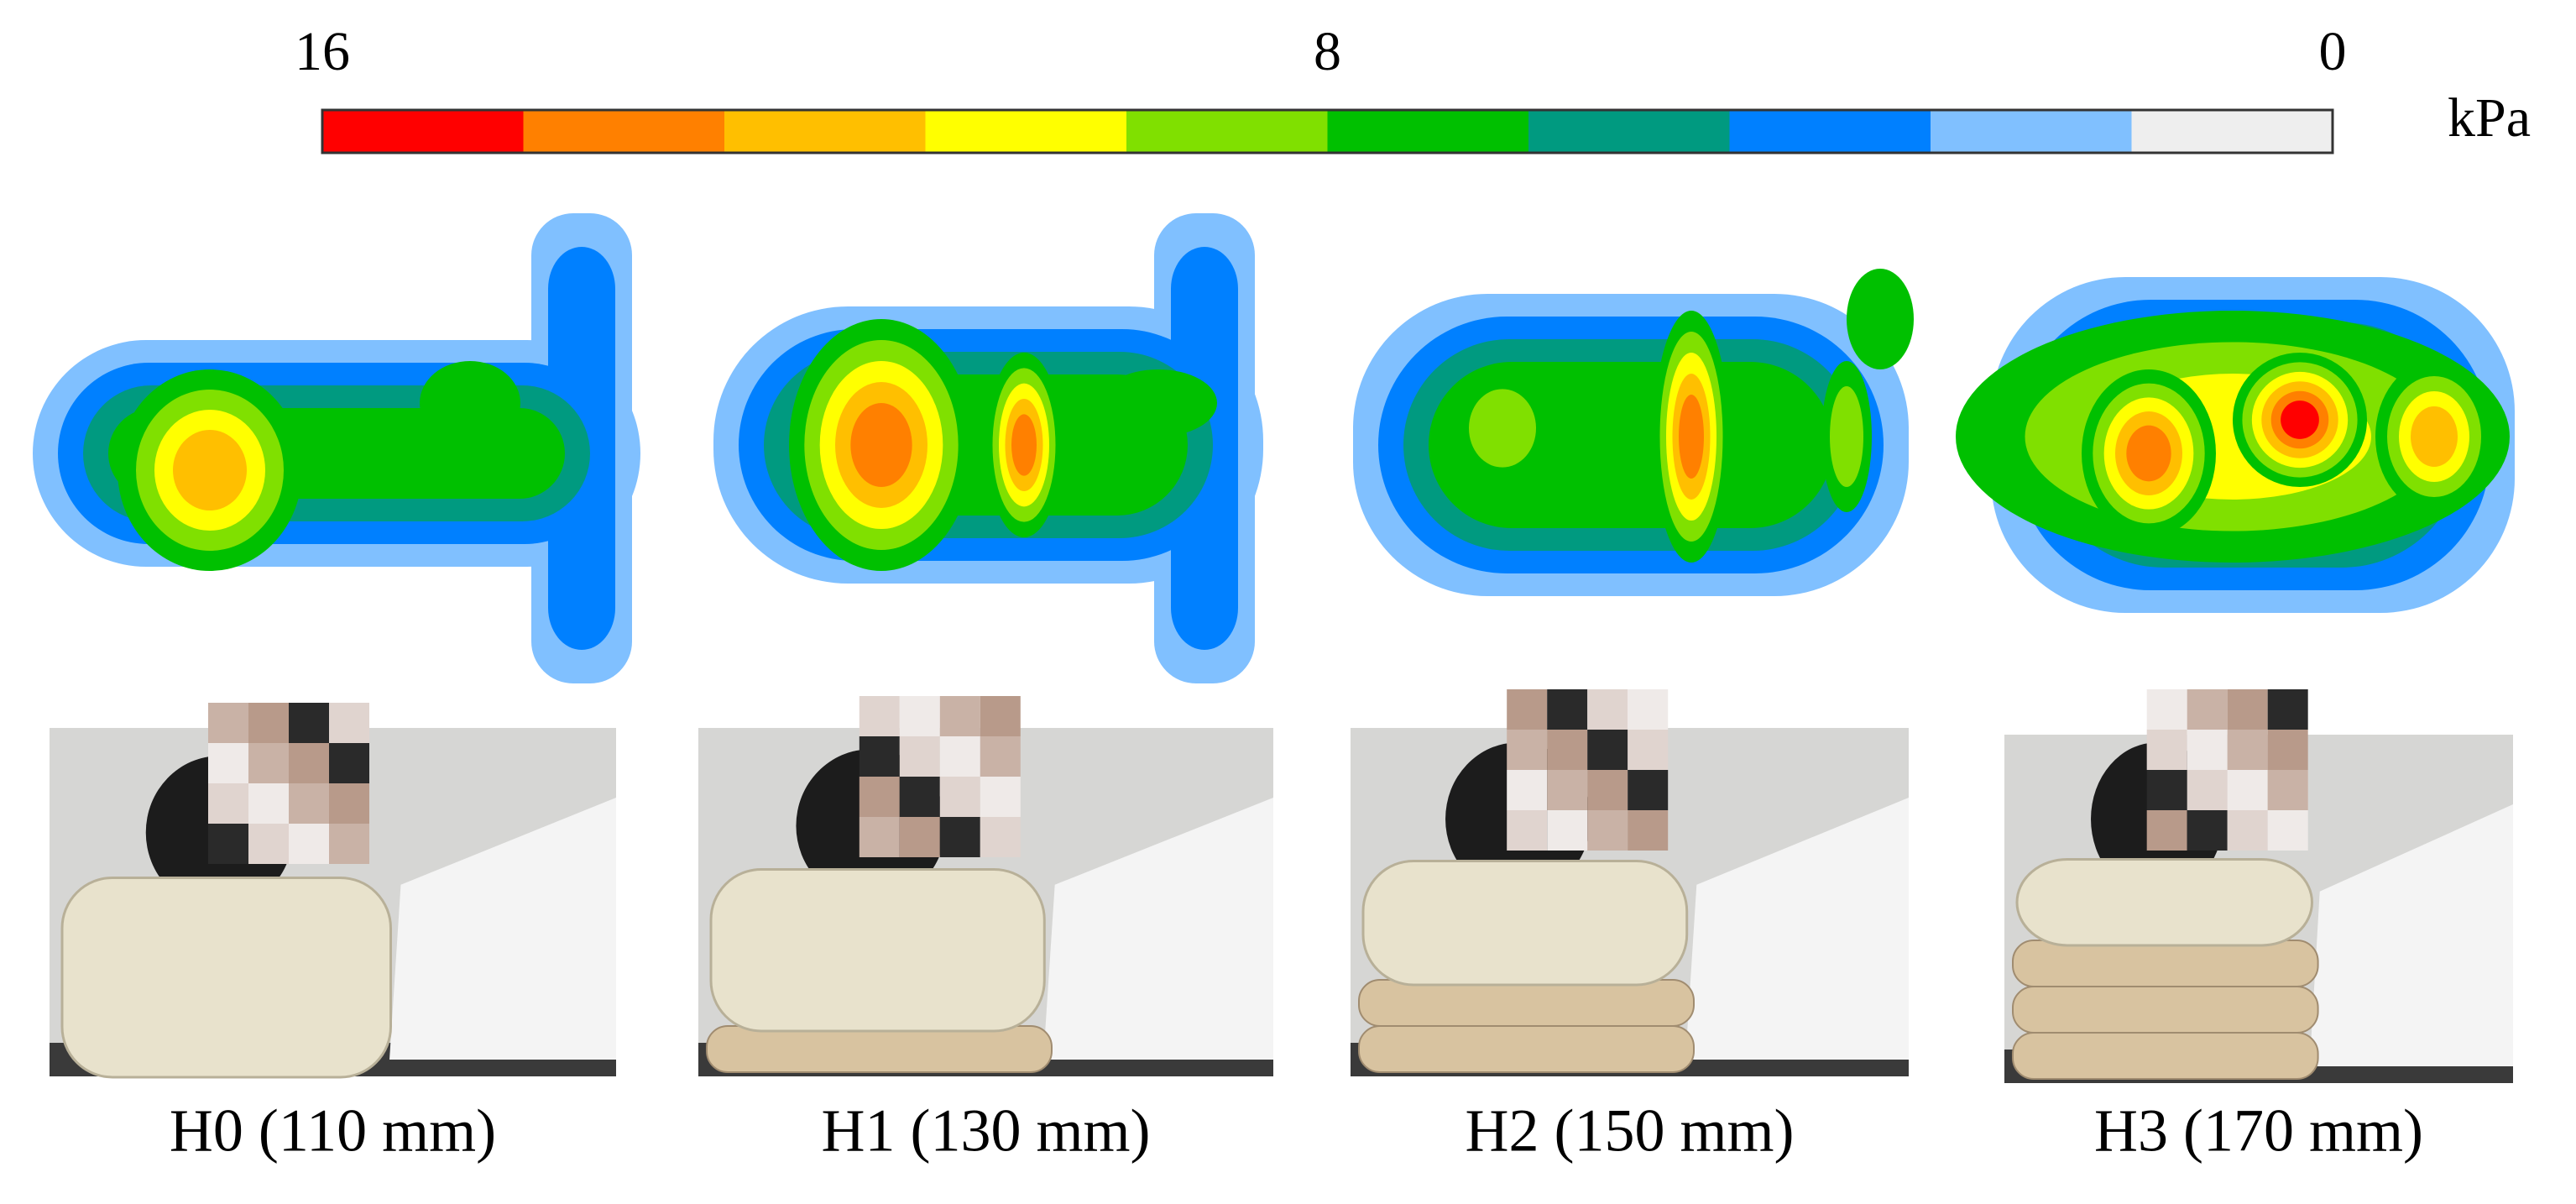 The width and height of the screenshot is (2576, 1204). I want to click on colorbar: 16 8 0, so click(1321, 87).